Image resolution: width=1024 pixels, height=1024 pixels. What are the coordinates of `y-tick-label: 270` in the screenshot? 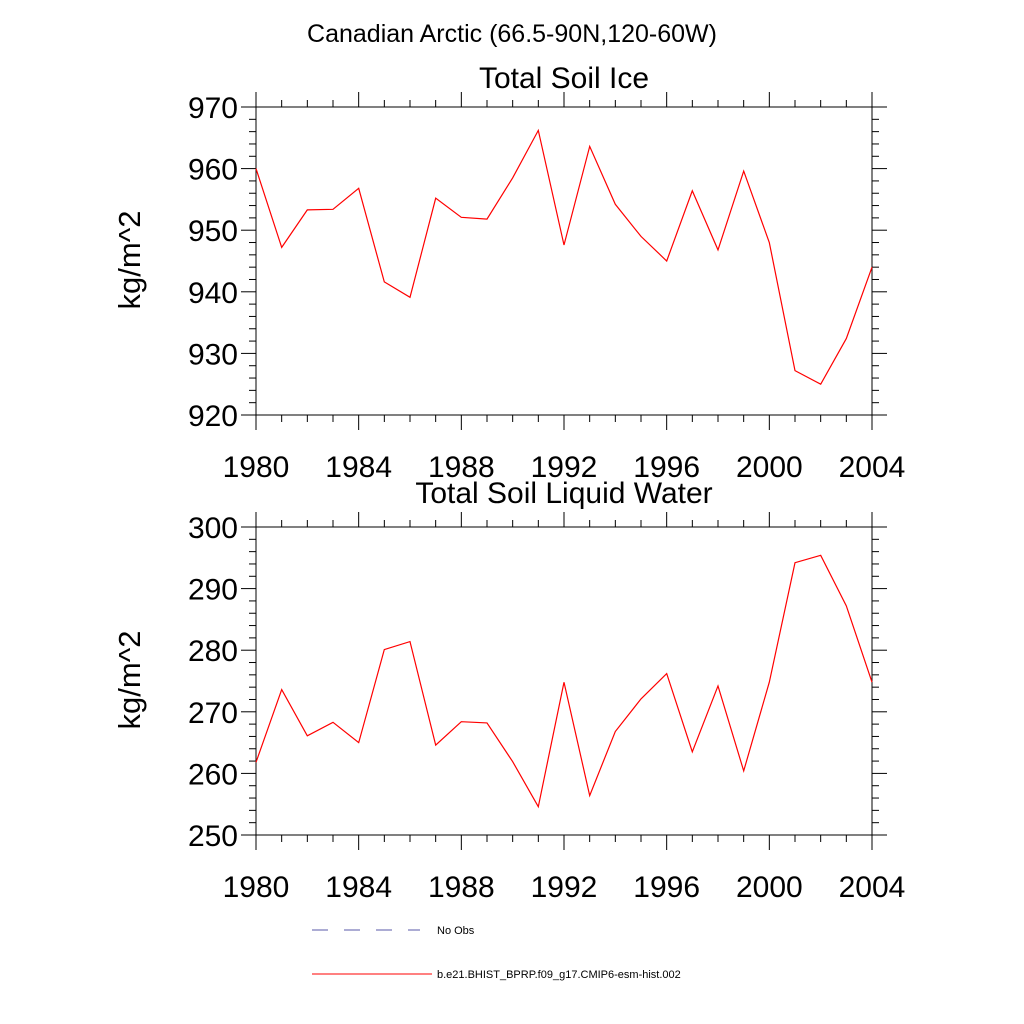 It's located at (213, 713).